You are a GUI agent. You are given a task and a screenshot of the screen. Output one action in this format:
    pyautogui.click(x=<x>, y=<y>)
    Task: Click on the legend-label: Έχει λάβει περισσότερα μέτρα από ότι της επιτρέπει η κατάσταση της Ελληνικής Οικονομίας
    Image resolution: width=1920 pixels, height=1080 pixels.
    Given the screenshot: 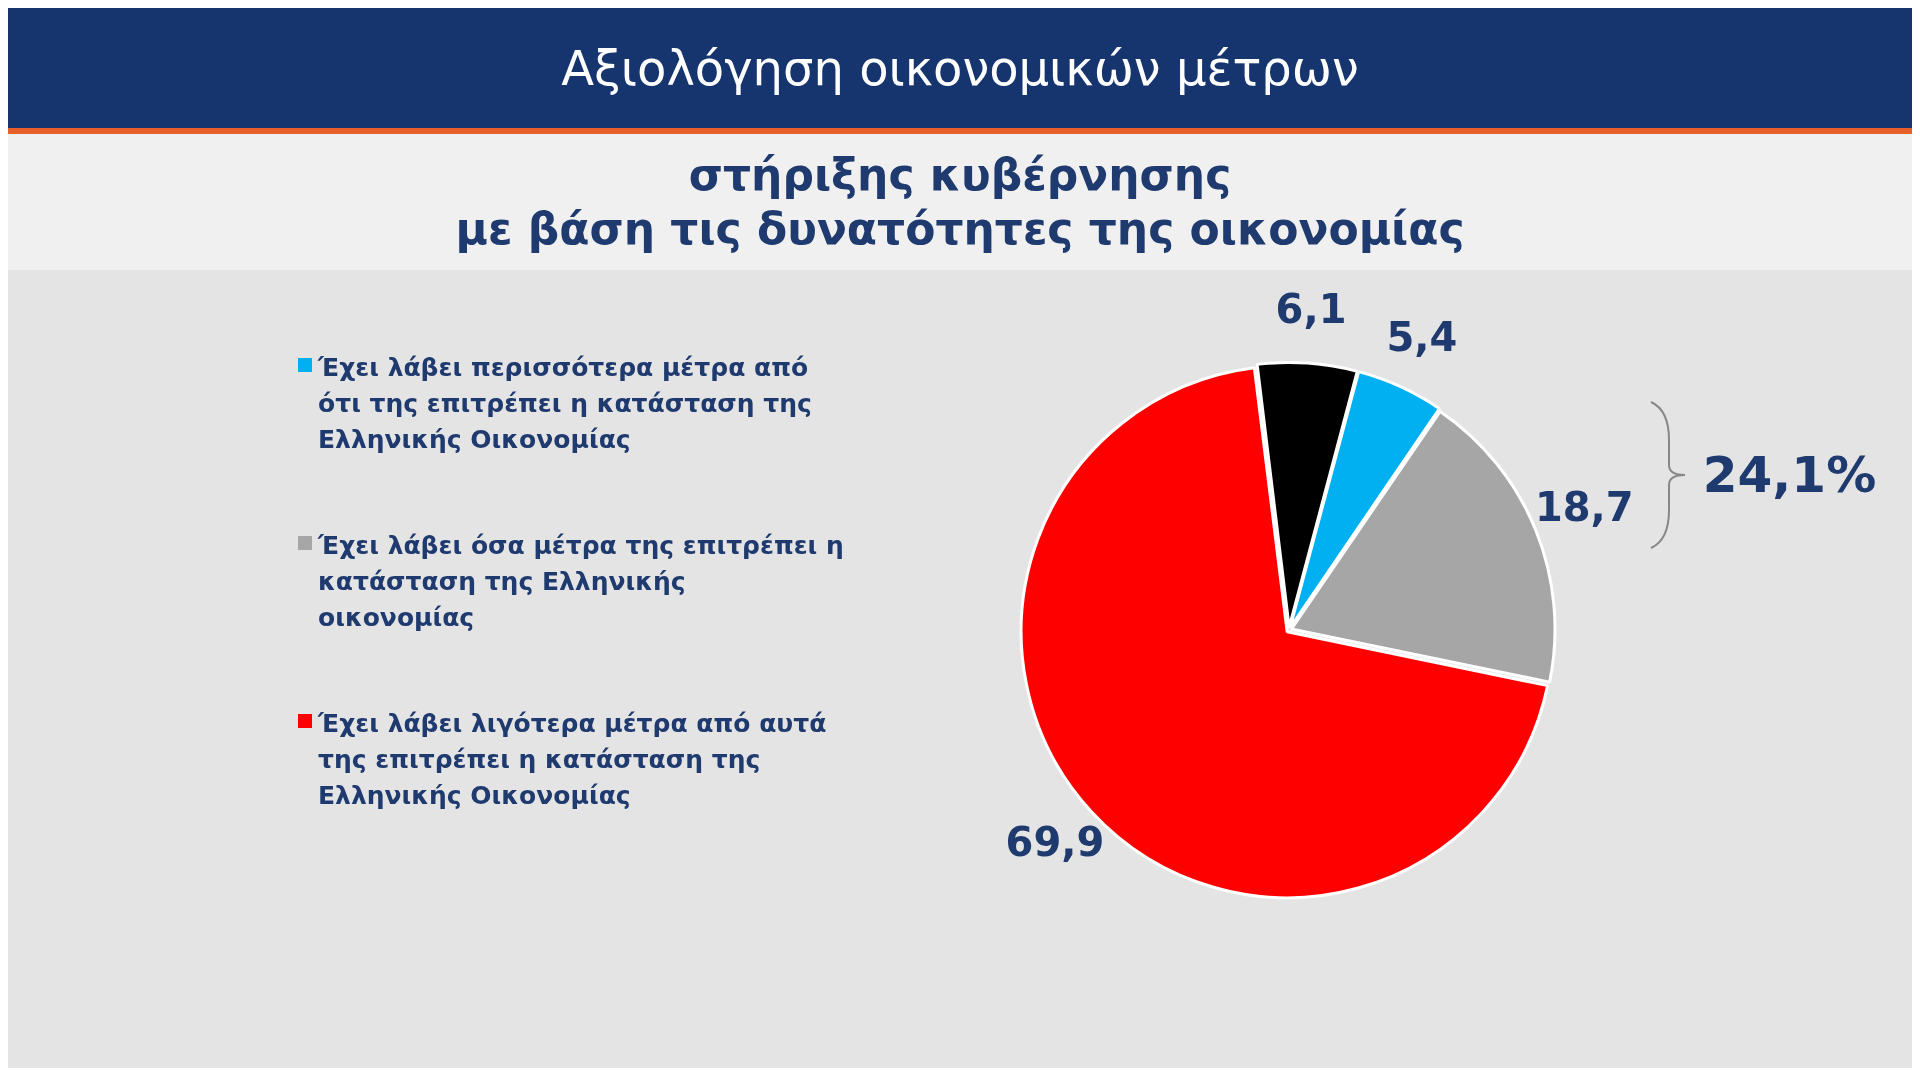 What is the action you would take?
    pyautogui.click(x=565, y=404)
    